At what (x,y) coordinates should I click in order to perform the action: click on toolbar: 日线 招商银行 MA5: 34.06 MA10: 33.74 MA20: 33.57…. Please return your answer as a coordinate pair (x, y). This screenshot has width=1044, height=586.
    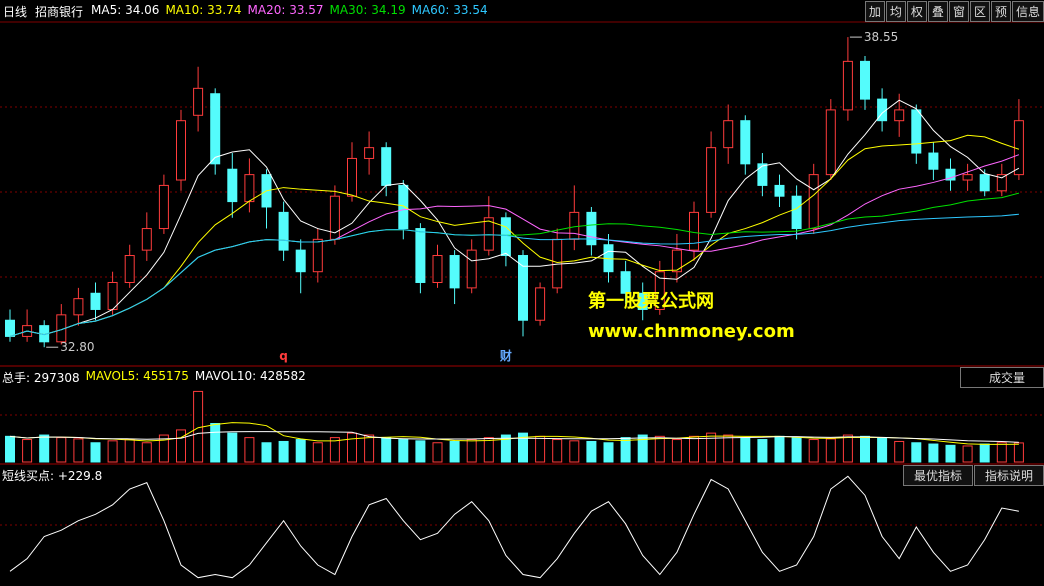
    Looking at the image, I should click on (245, 11).